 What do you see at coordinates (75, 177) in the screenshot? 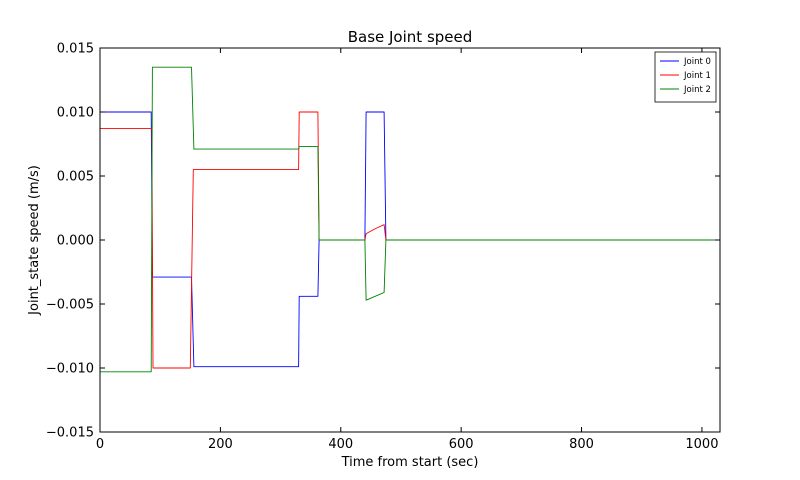
I see `y-tick-label: 0.005` at bounding box center [75, 177].